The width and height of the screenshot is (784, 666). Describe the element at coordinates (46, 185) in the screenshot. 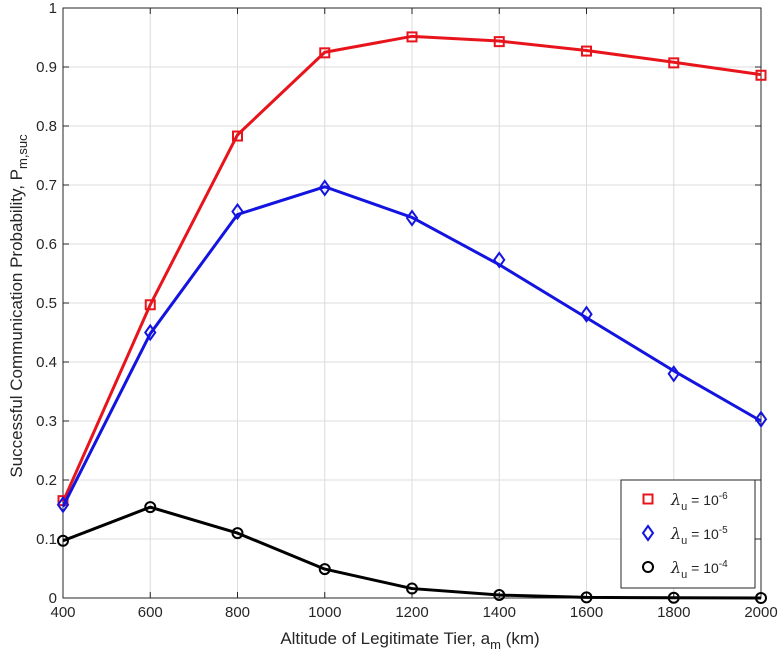

I see `y-tick-label: 0.7` at that location.